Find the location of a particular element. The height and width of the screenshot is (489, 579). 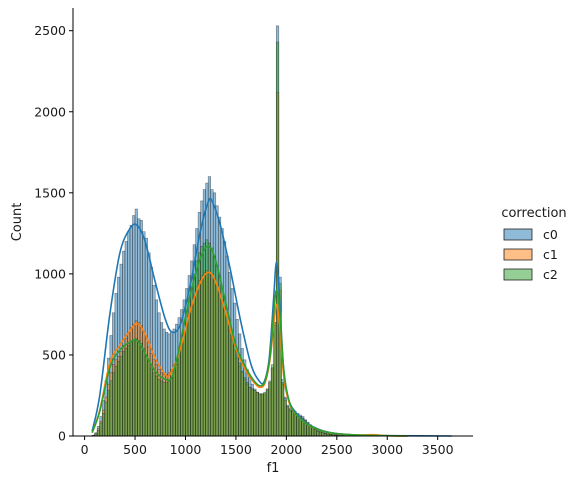

x-tick-label: 2000 is located at coordinates (286, 449).